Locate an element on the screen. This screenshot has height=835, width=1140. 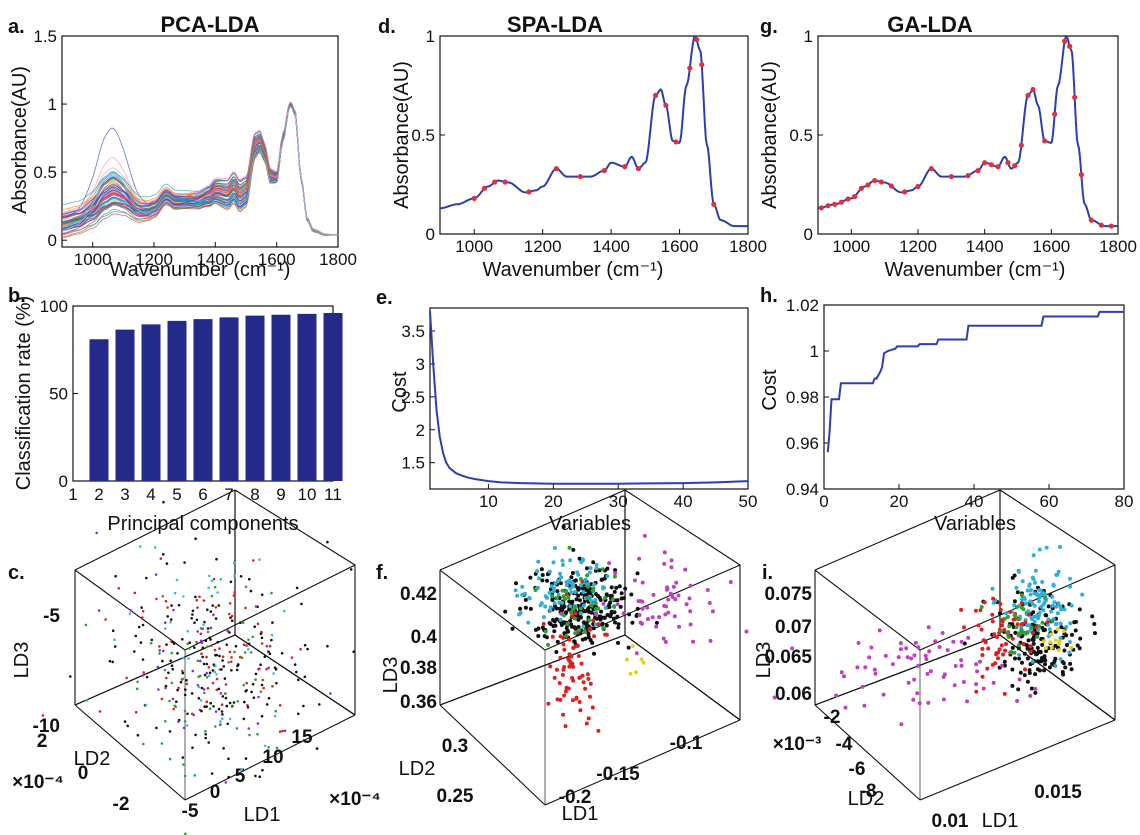
x-tick-label: 2 is located at coordinates (98, 494).